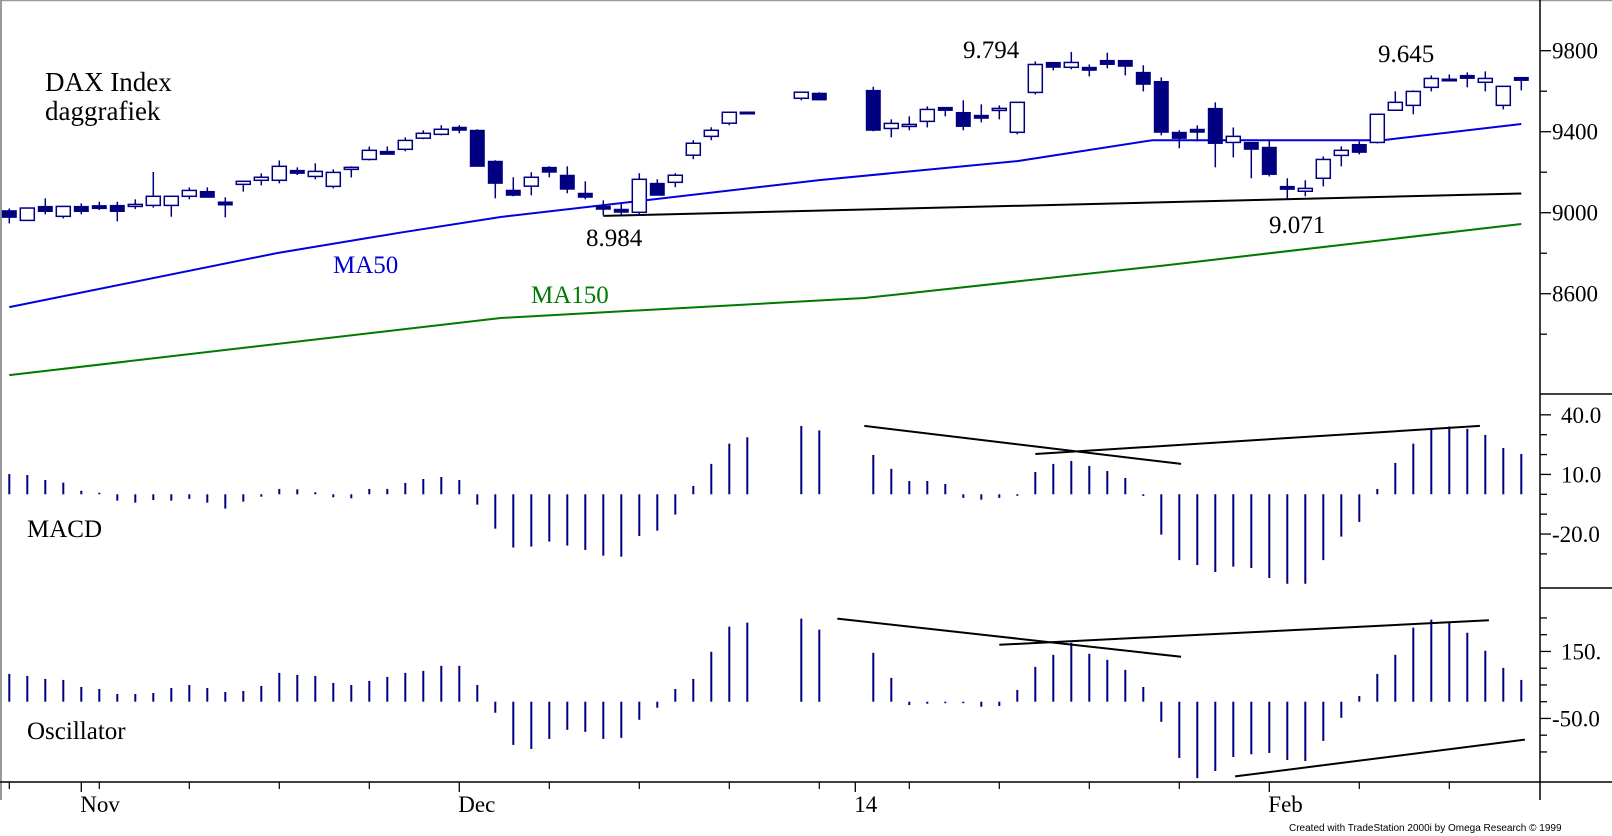  I want to click on ma150-label: MA150, so click(570, 295).